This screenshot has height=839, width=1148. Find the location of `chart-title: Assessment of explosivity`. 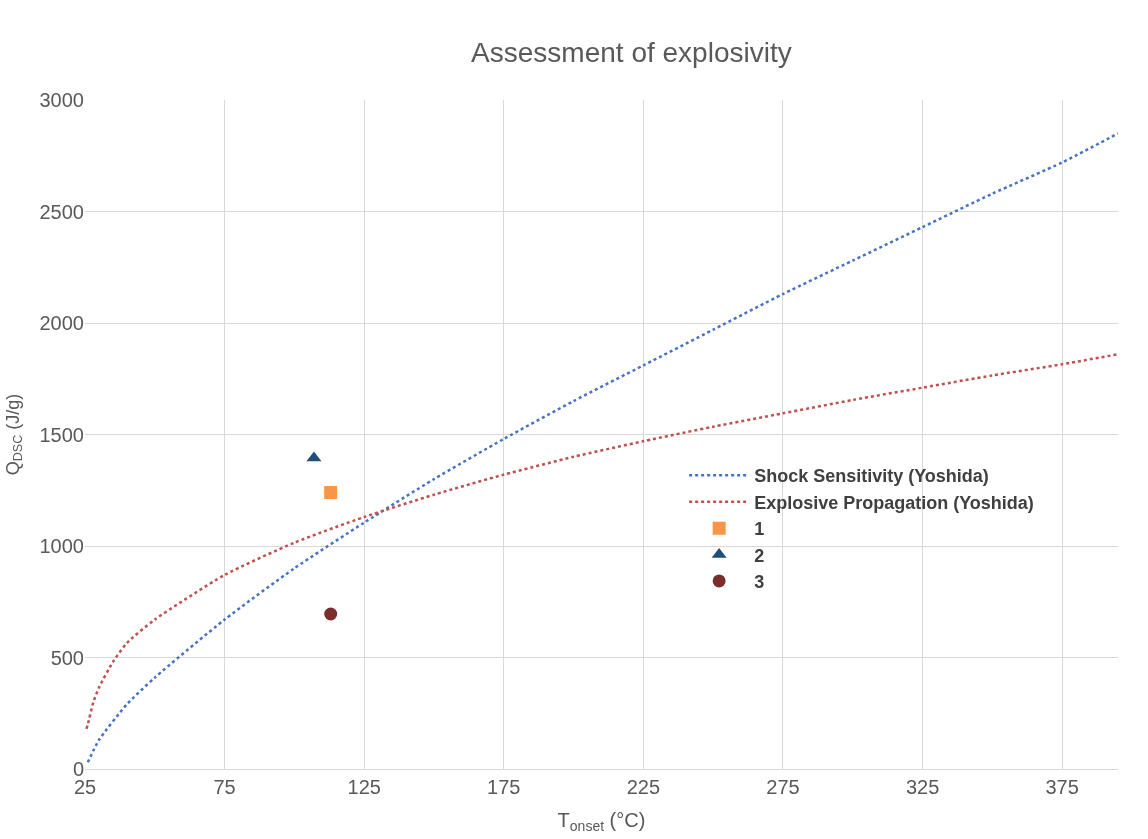

chart-title: Assessment of explosivity is located at coordinates (631, 52).